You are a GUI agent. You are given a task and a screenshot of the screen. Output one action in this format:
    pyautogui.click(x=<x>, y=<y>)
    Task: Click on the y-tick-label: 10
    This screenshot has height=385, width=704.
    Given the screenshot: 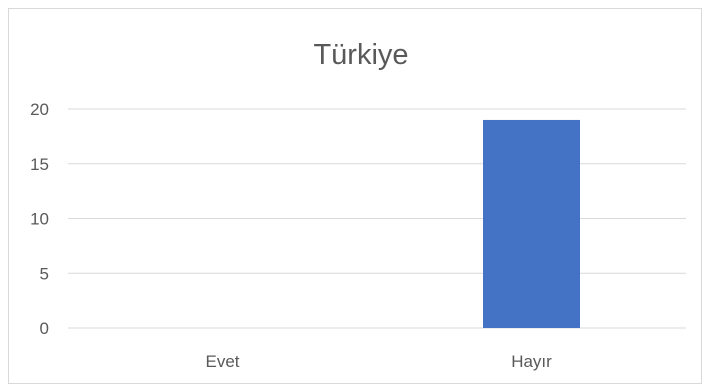 What is the action you would take?
    pyautogui.click(x=39, y=219)
    